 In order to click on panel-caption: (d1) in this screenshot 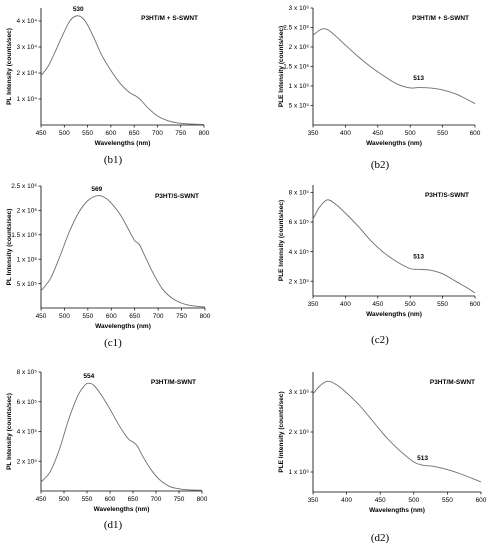, I will do `click(113, 525)`.